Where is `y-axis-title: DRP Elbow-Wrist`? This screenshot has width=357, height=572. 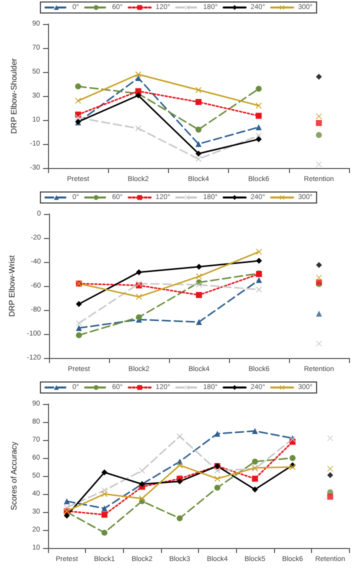
y-axis-title: DRP Elbow-Wrist is located at coordinates (12, 285).